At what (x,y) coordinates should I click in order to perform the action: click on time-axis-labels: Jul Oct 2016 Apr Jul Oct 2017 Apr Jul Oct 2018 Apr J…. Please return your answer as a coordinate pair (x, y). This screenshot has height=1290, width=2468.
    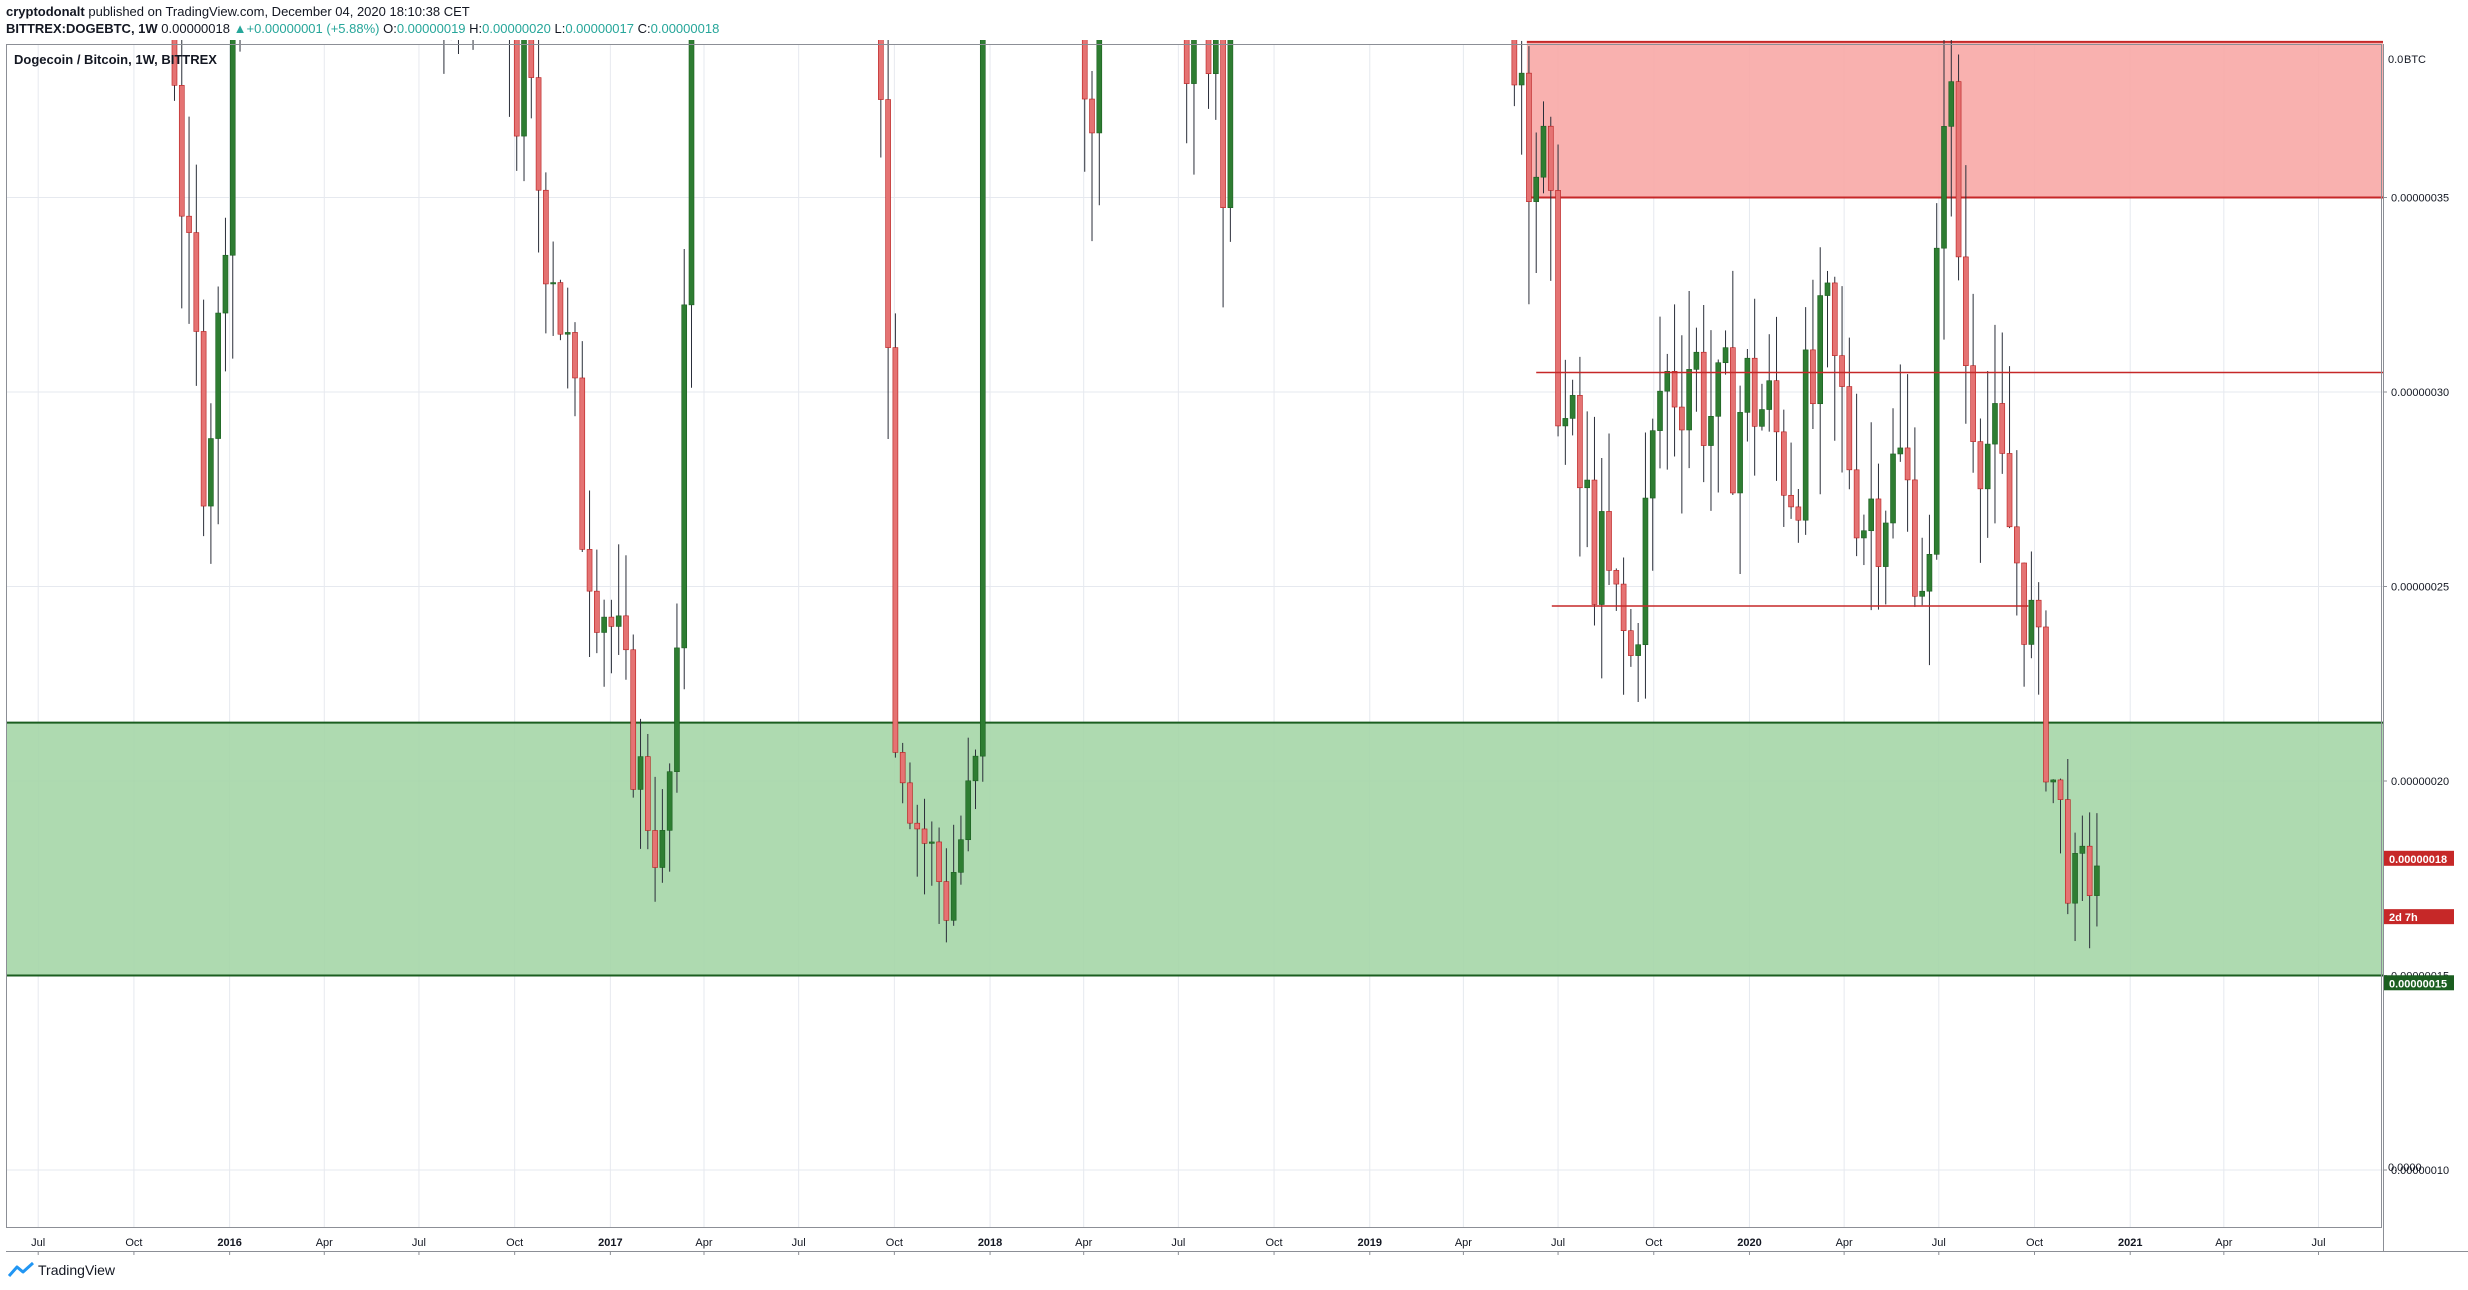
    Looking at the image, I should click on (1178, 1246).